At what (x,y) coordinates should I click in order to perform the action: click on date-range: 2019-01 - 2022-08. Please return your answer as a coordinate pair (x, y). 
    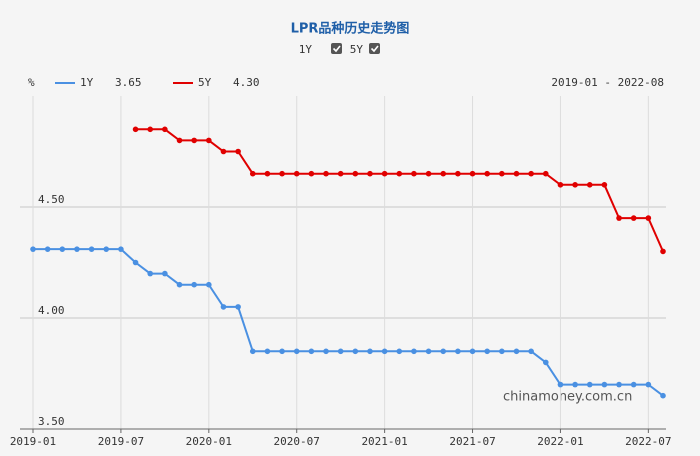
    Looking at the image, I should click on (607, 82).